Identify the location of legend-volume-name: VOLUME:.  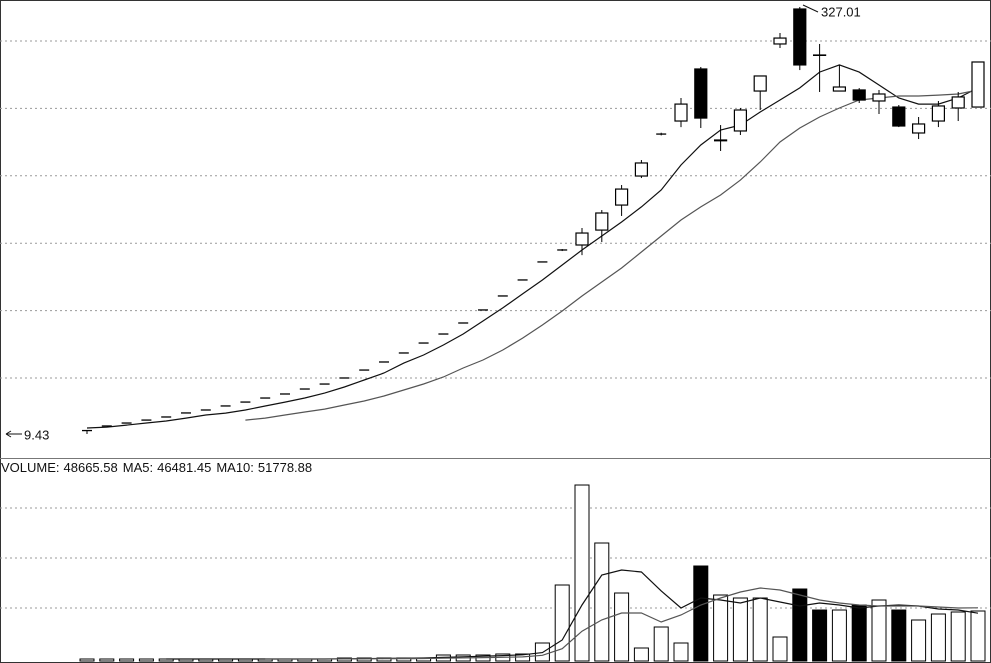
(30, 467).